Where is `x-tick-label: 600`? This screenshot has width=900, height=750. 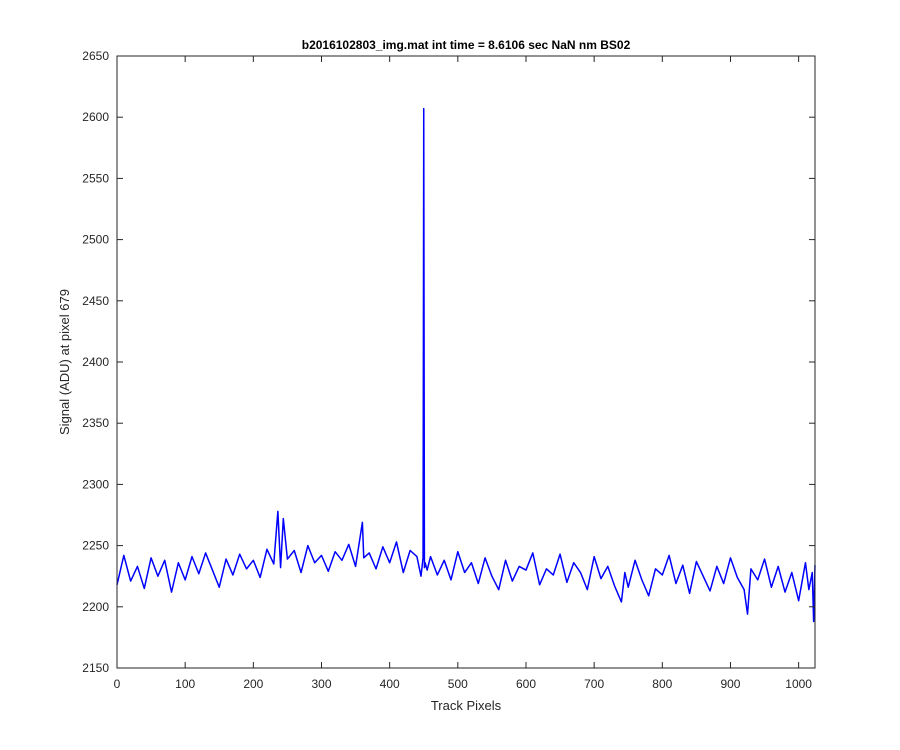 x-tick-label: 600 is located at coordinates (526, 684).